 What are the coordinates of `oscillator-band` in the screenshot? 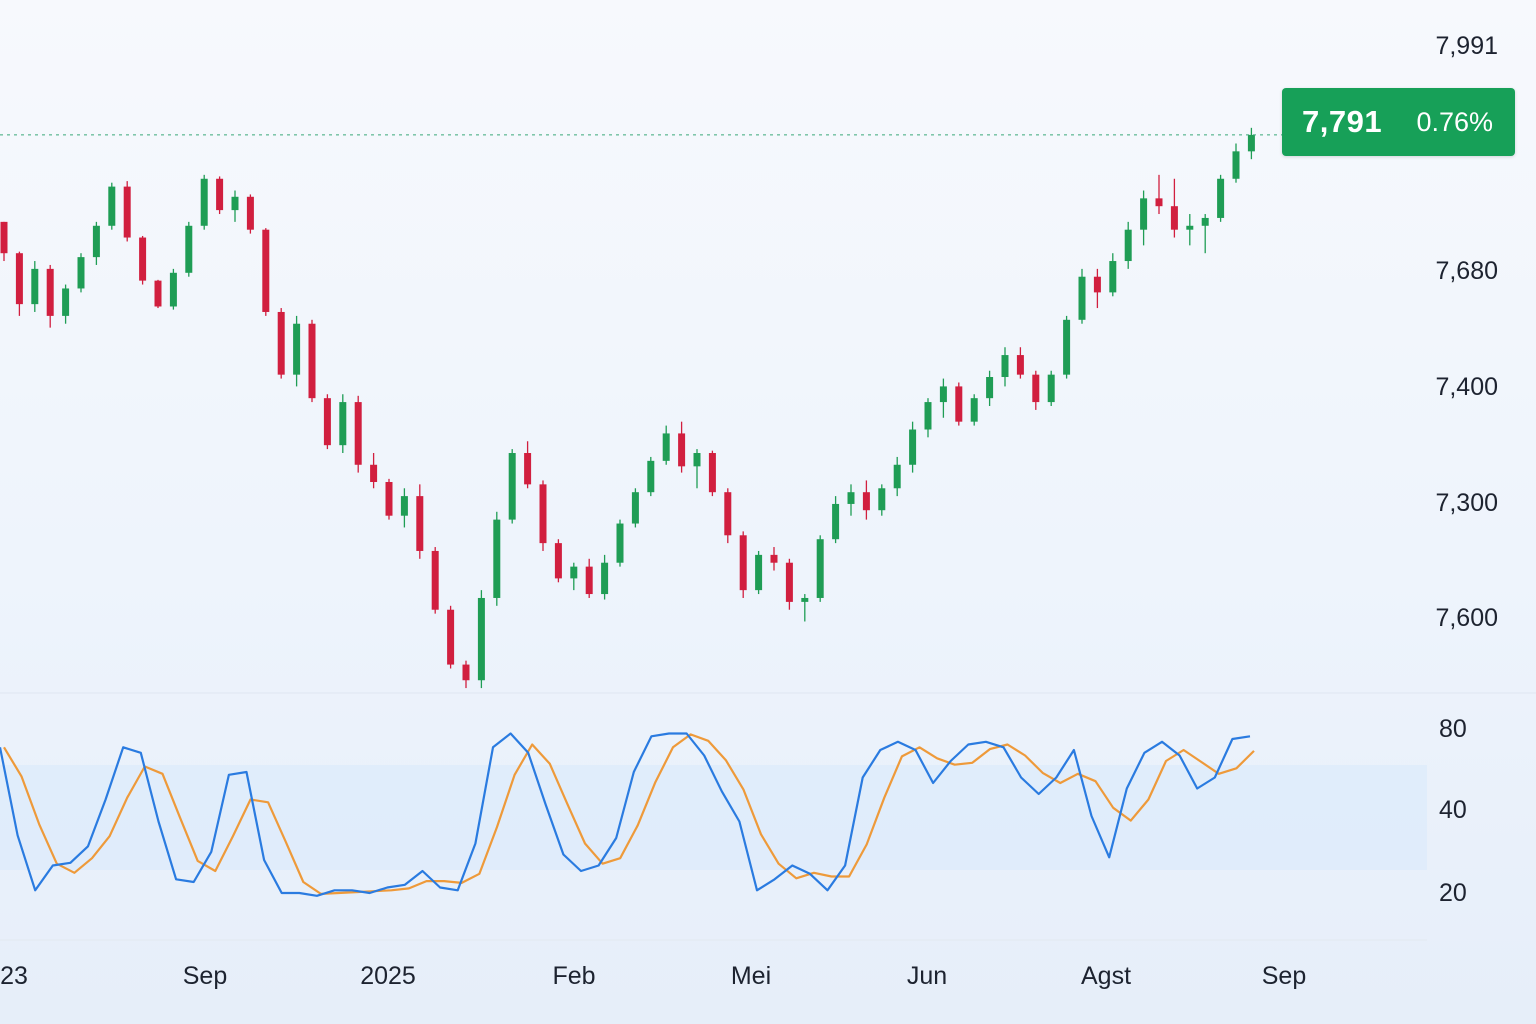 It's located at (713, 817).